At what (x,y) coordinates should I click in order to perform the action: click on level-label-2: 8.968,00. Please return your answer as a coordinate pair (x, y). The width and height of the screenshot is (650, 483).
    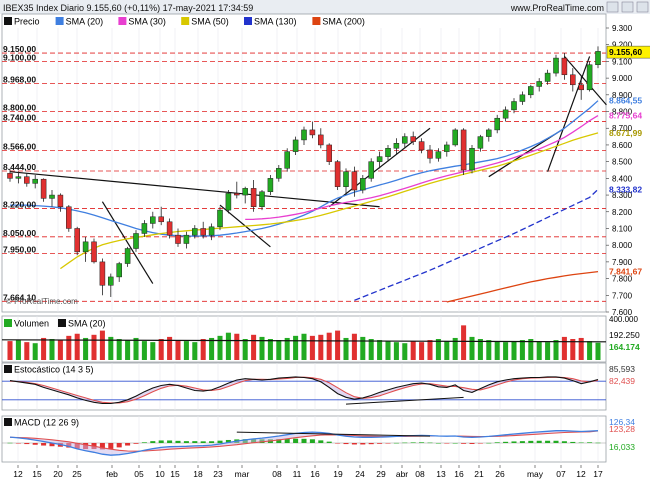
    Looking at the image, I should click on (19, 79).